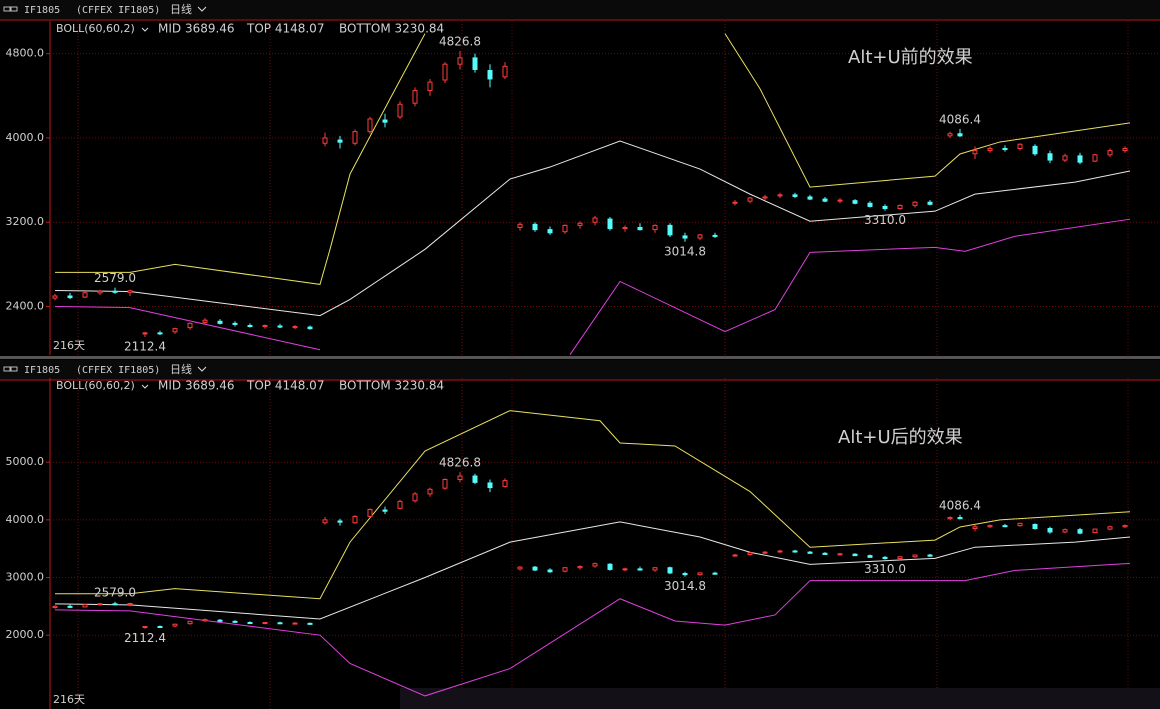 This screenshot has height=709, width=1160. What do you see at coordinates (900, 437) in the screenshot?
I see `note: Alt+U后的效果` at bounding box center [900, 437].